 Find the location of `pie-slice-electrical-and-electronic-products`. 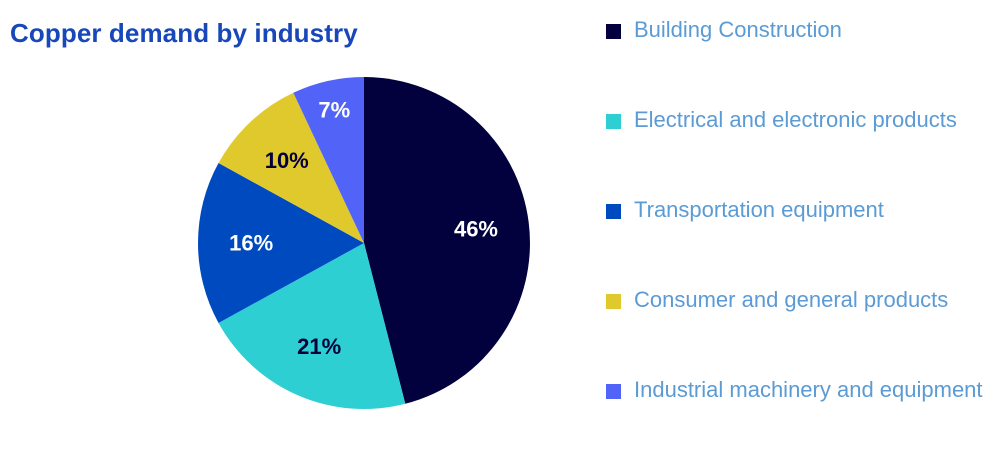

pie-slice-electrical-and-electronic-products is located at coordinates (312, 326).